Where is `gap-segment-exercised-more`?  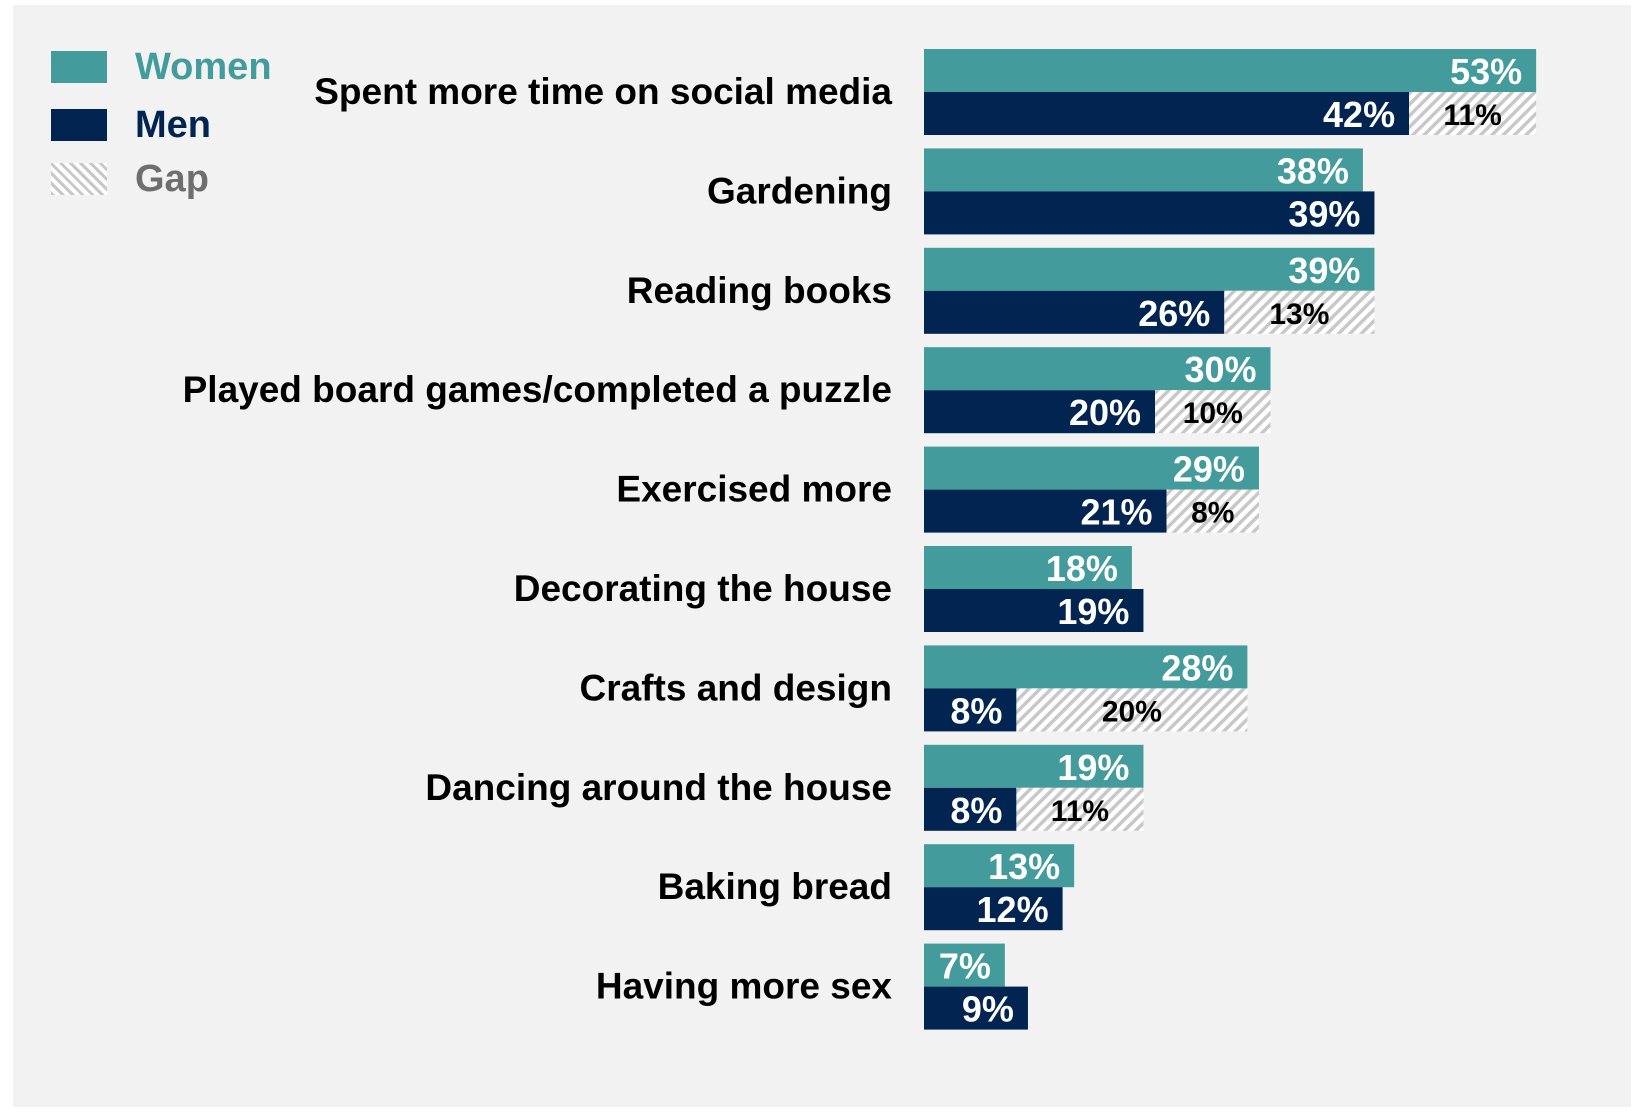
gap-segment-exercised-more is located at coordinates (1212, 511).